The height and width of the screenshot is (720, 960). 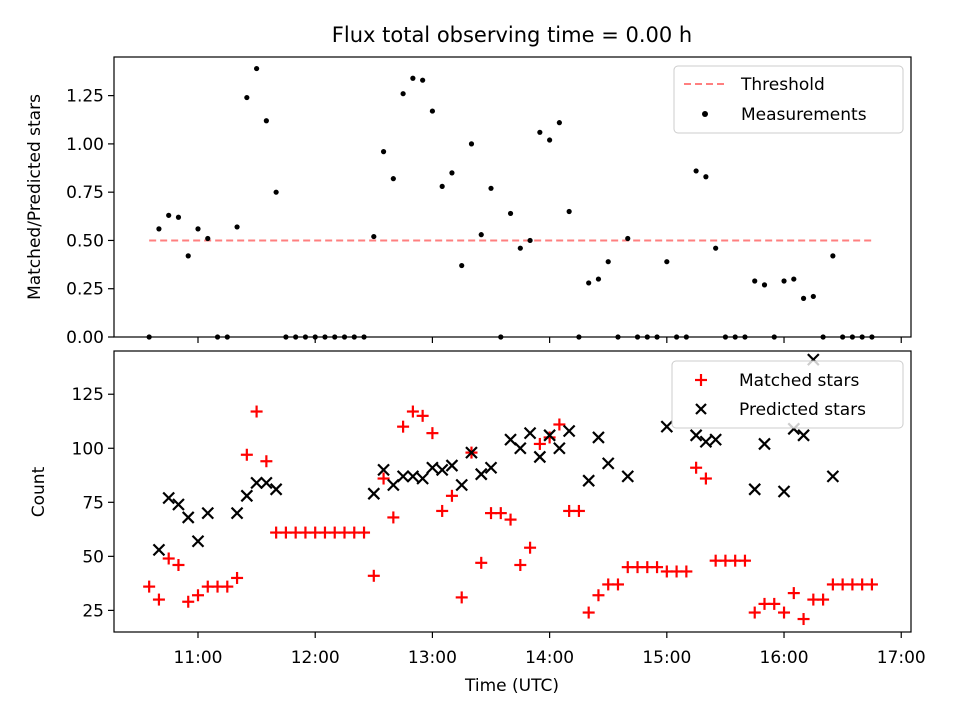 I want to click on figure-title: Flux total observing time = 0.00 h, so click(x=512, y=35).